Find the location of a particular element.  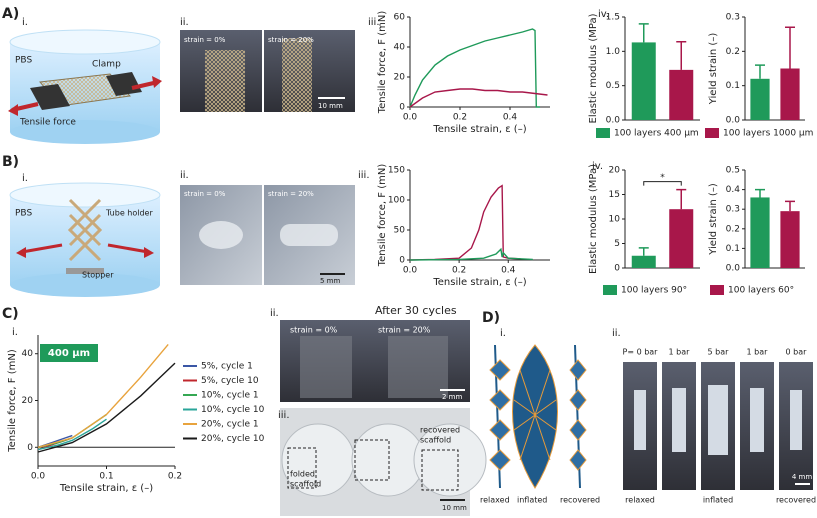

diagram-d-i is located at coordinates (538, 416).